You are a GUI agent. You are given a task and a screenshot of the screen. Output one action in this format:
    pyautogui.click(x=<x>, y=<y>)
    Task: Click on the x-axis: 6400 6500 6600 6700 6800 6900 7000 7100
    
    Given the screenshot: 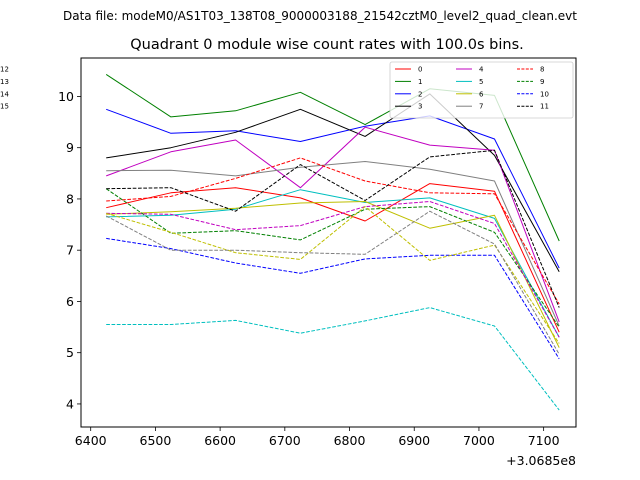 What is the action you would take?
    pyautogui.click(x=317, y=437)
    